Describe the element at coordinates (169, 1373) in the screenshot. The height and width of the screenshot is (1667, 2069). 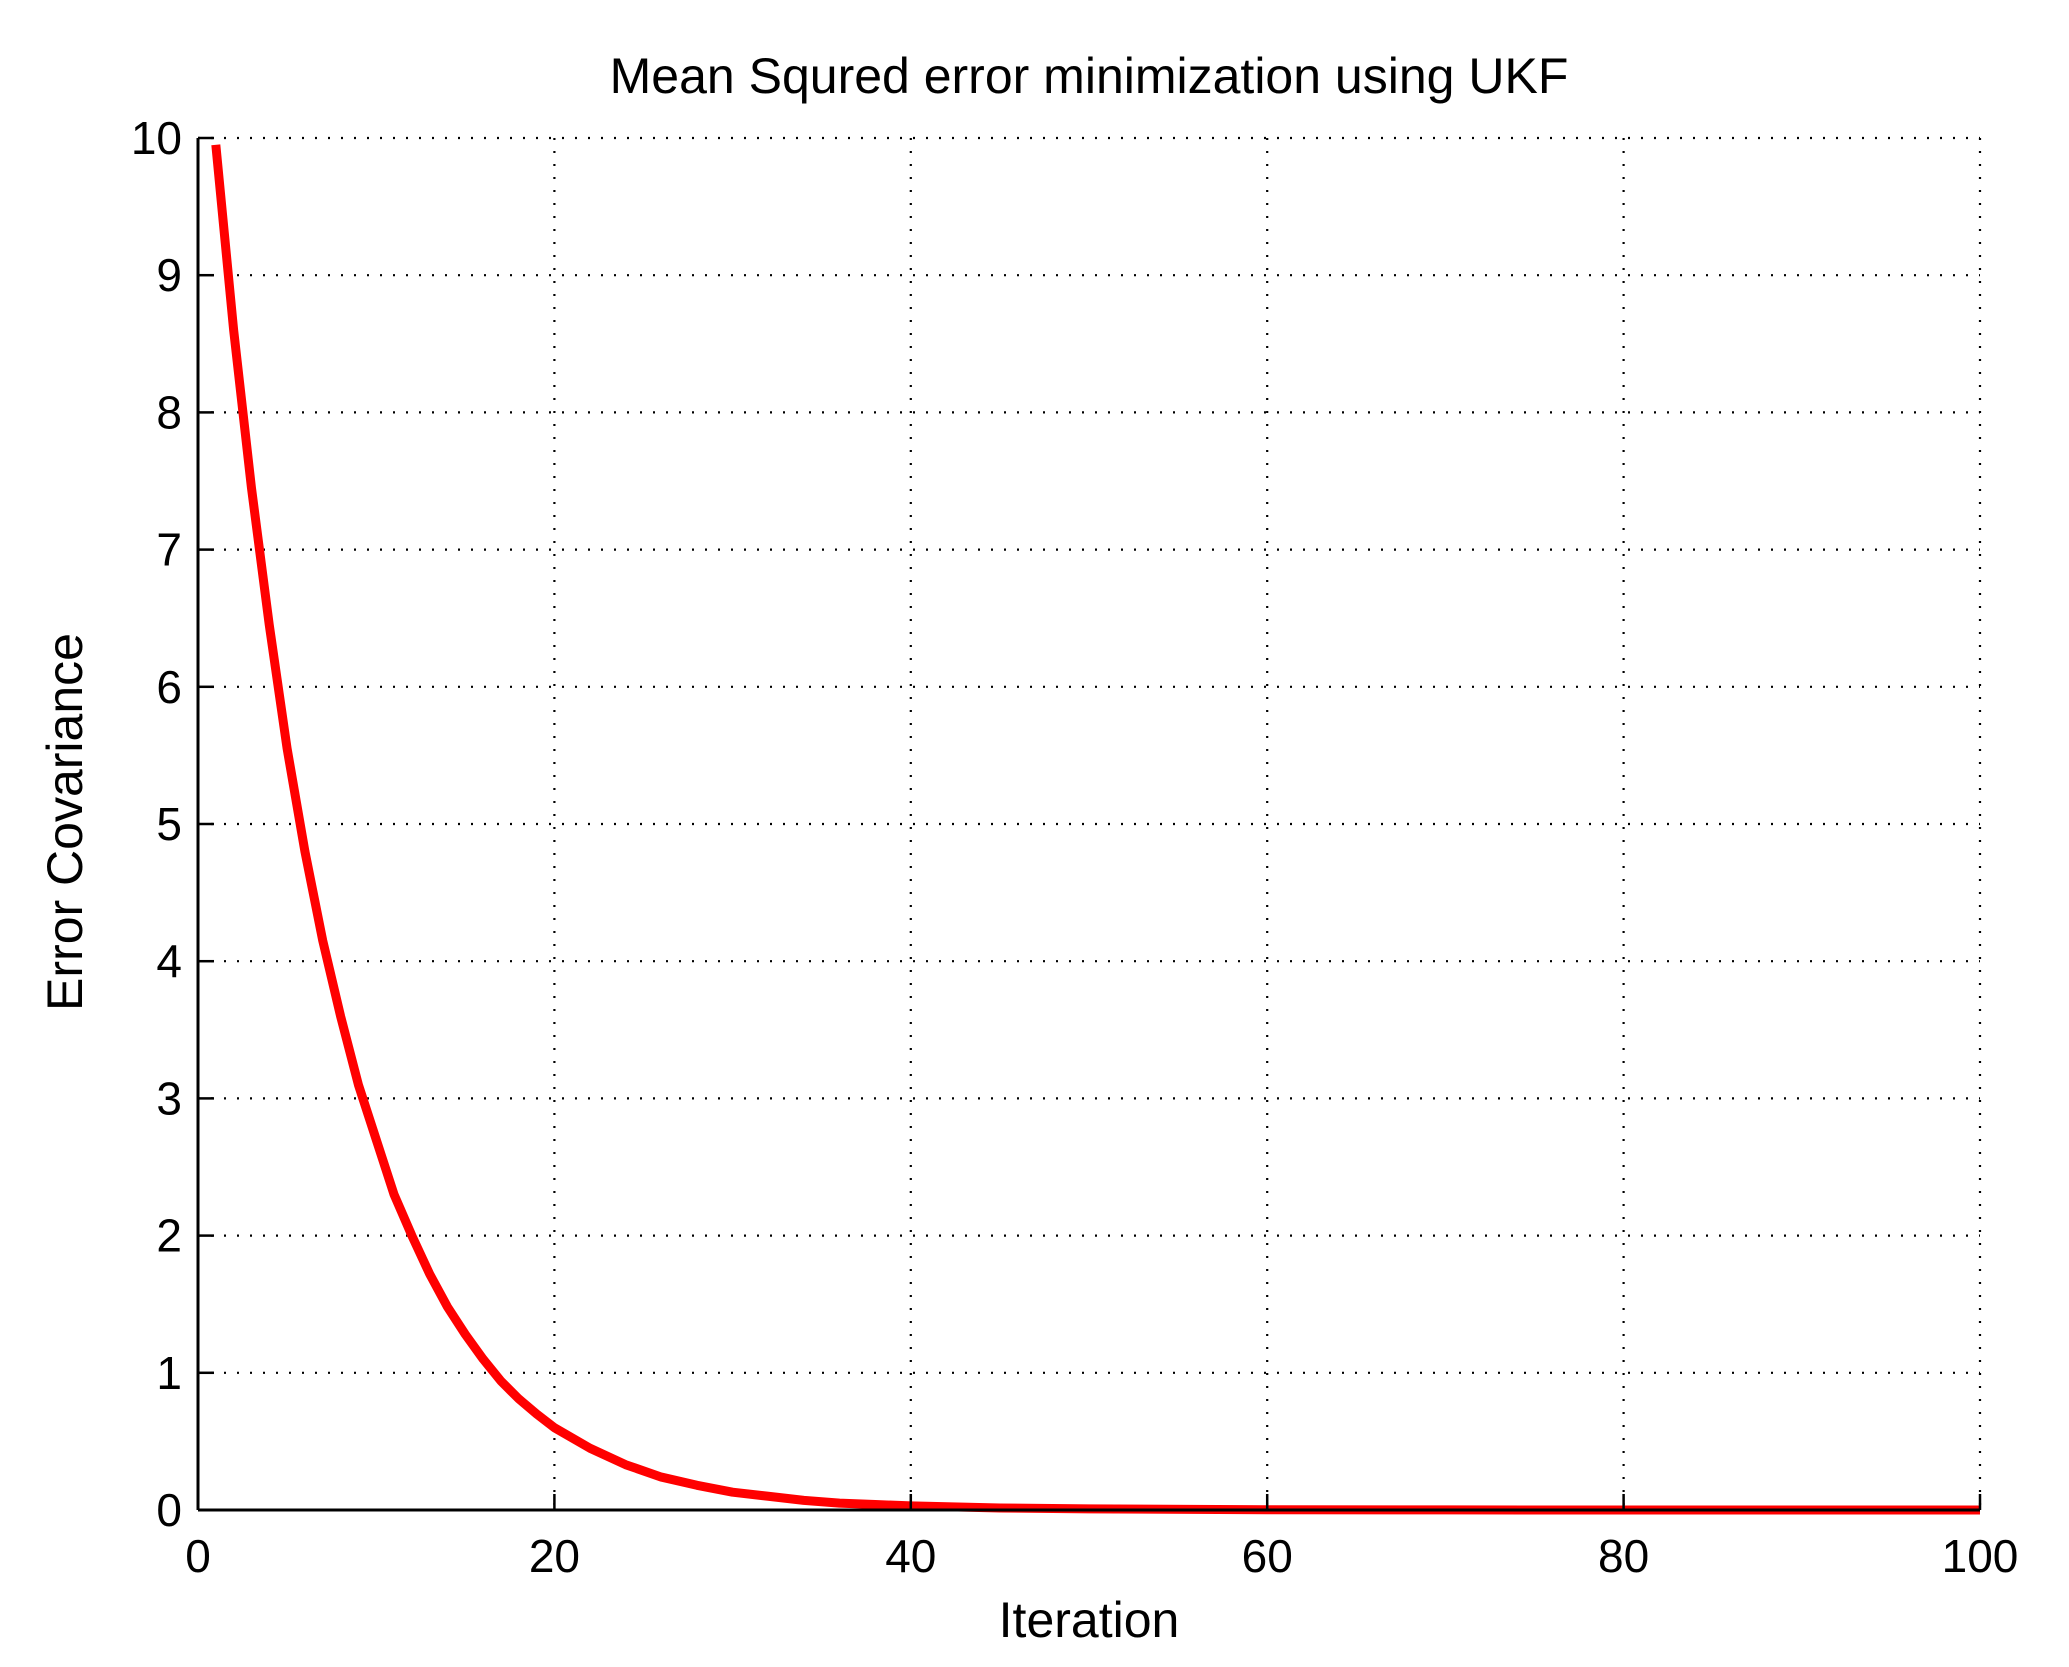
I see `y-tick-label: 1` at that location.